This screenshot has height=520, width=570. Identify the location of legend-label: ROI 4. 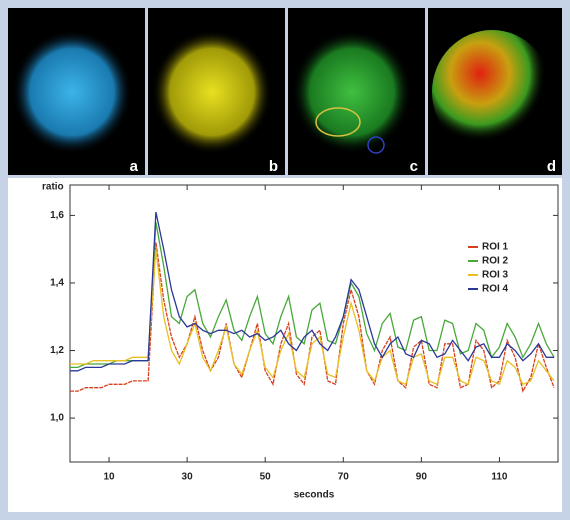
(495, 289).